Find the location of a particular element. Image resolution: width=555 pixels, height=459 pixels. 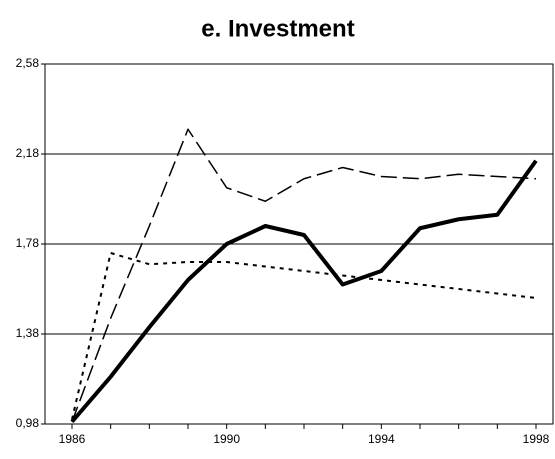

y-tick-label: 1,38 is located at coordinates (28, 333).